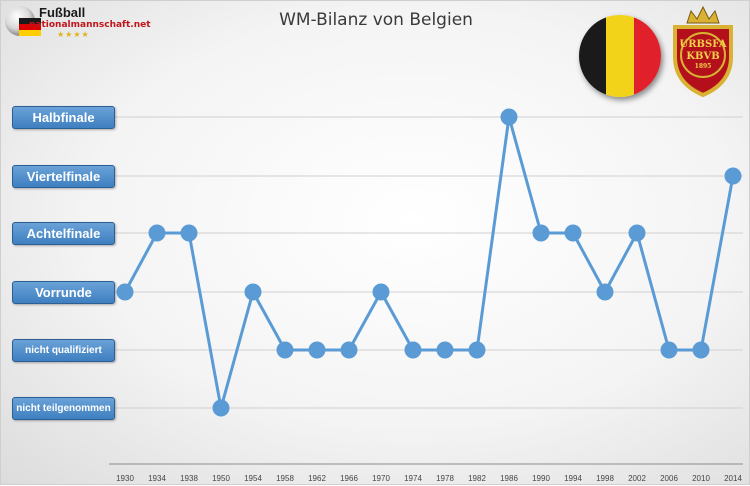  Describe the element at coordinates (349, 478) in the screenshot. I see `x-tick-label: 1966` at that location.